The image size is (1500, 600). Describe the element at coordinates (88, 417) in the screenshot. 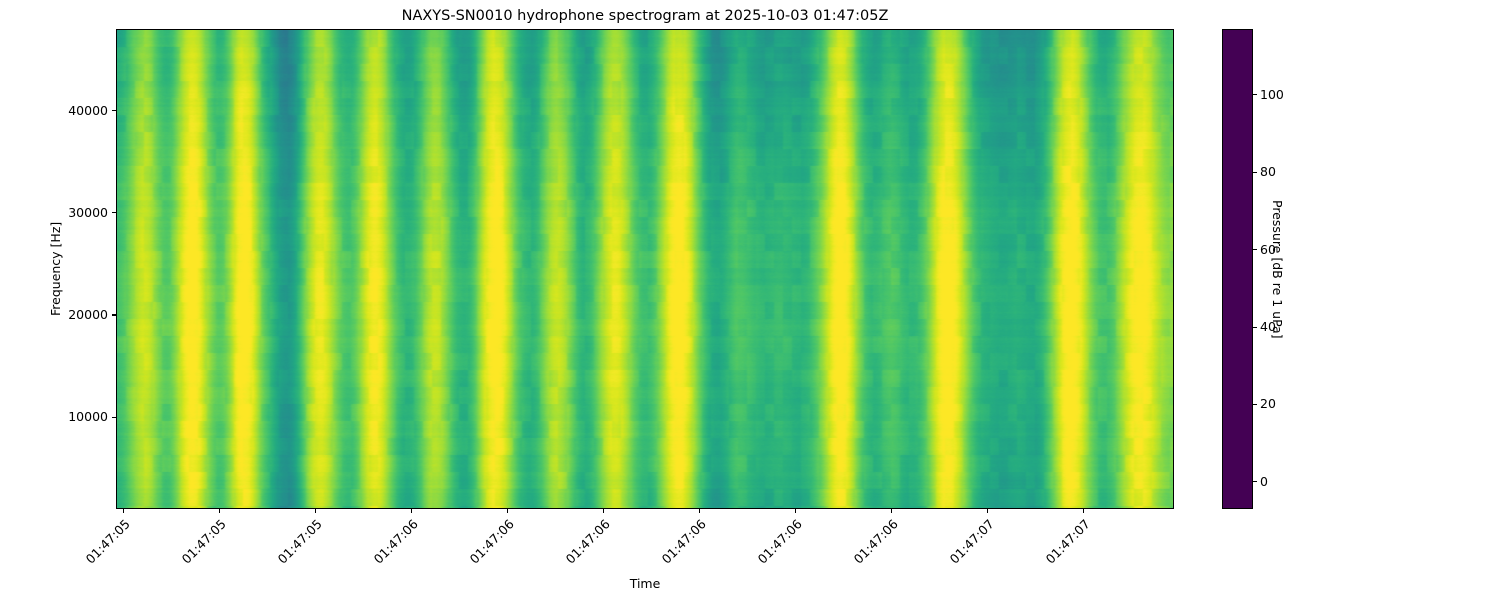

I see `y-tick-label: 10000` at that location.